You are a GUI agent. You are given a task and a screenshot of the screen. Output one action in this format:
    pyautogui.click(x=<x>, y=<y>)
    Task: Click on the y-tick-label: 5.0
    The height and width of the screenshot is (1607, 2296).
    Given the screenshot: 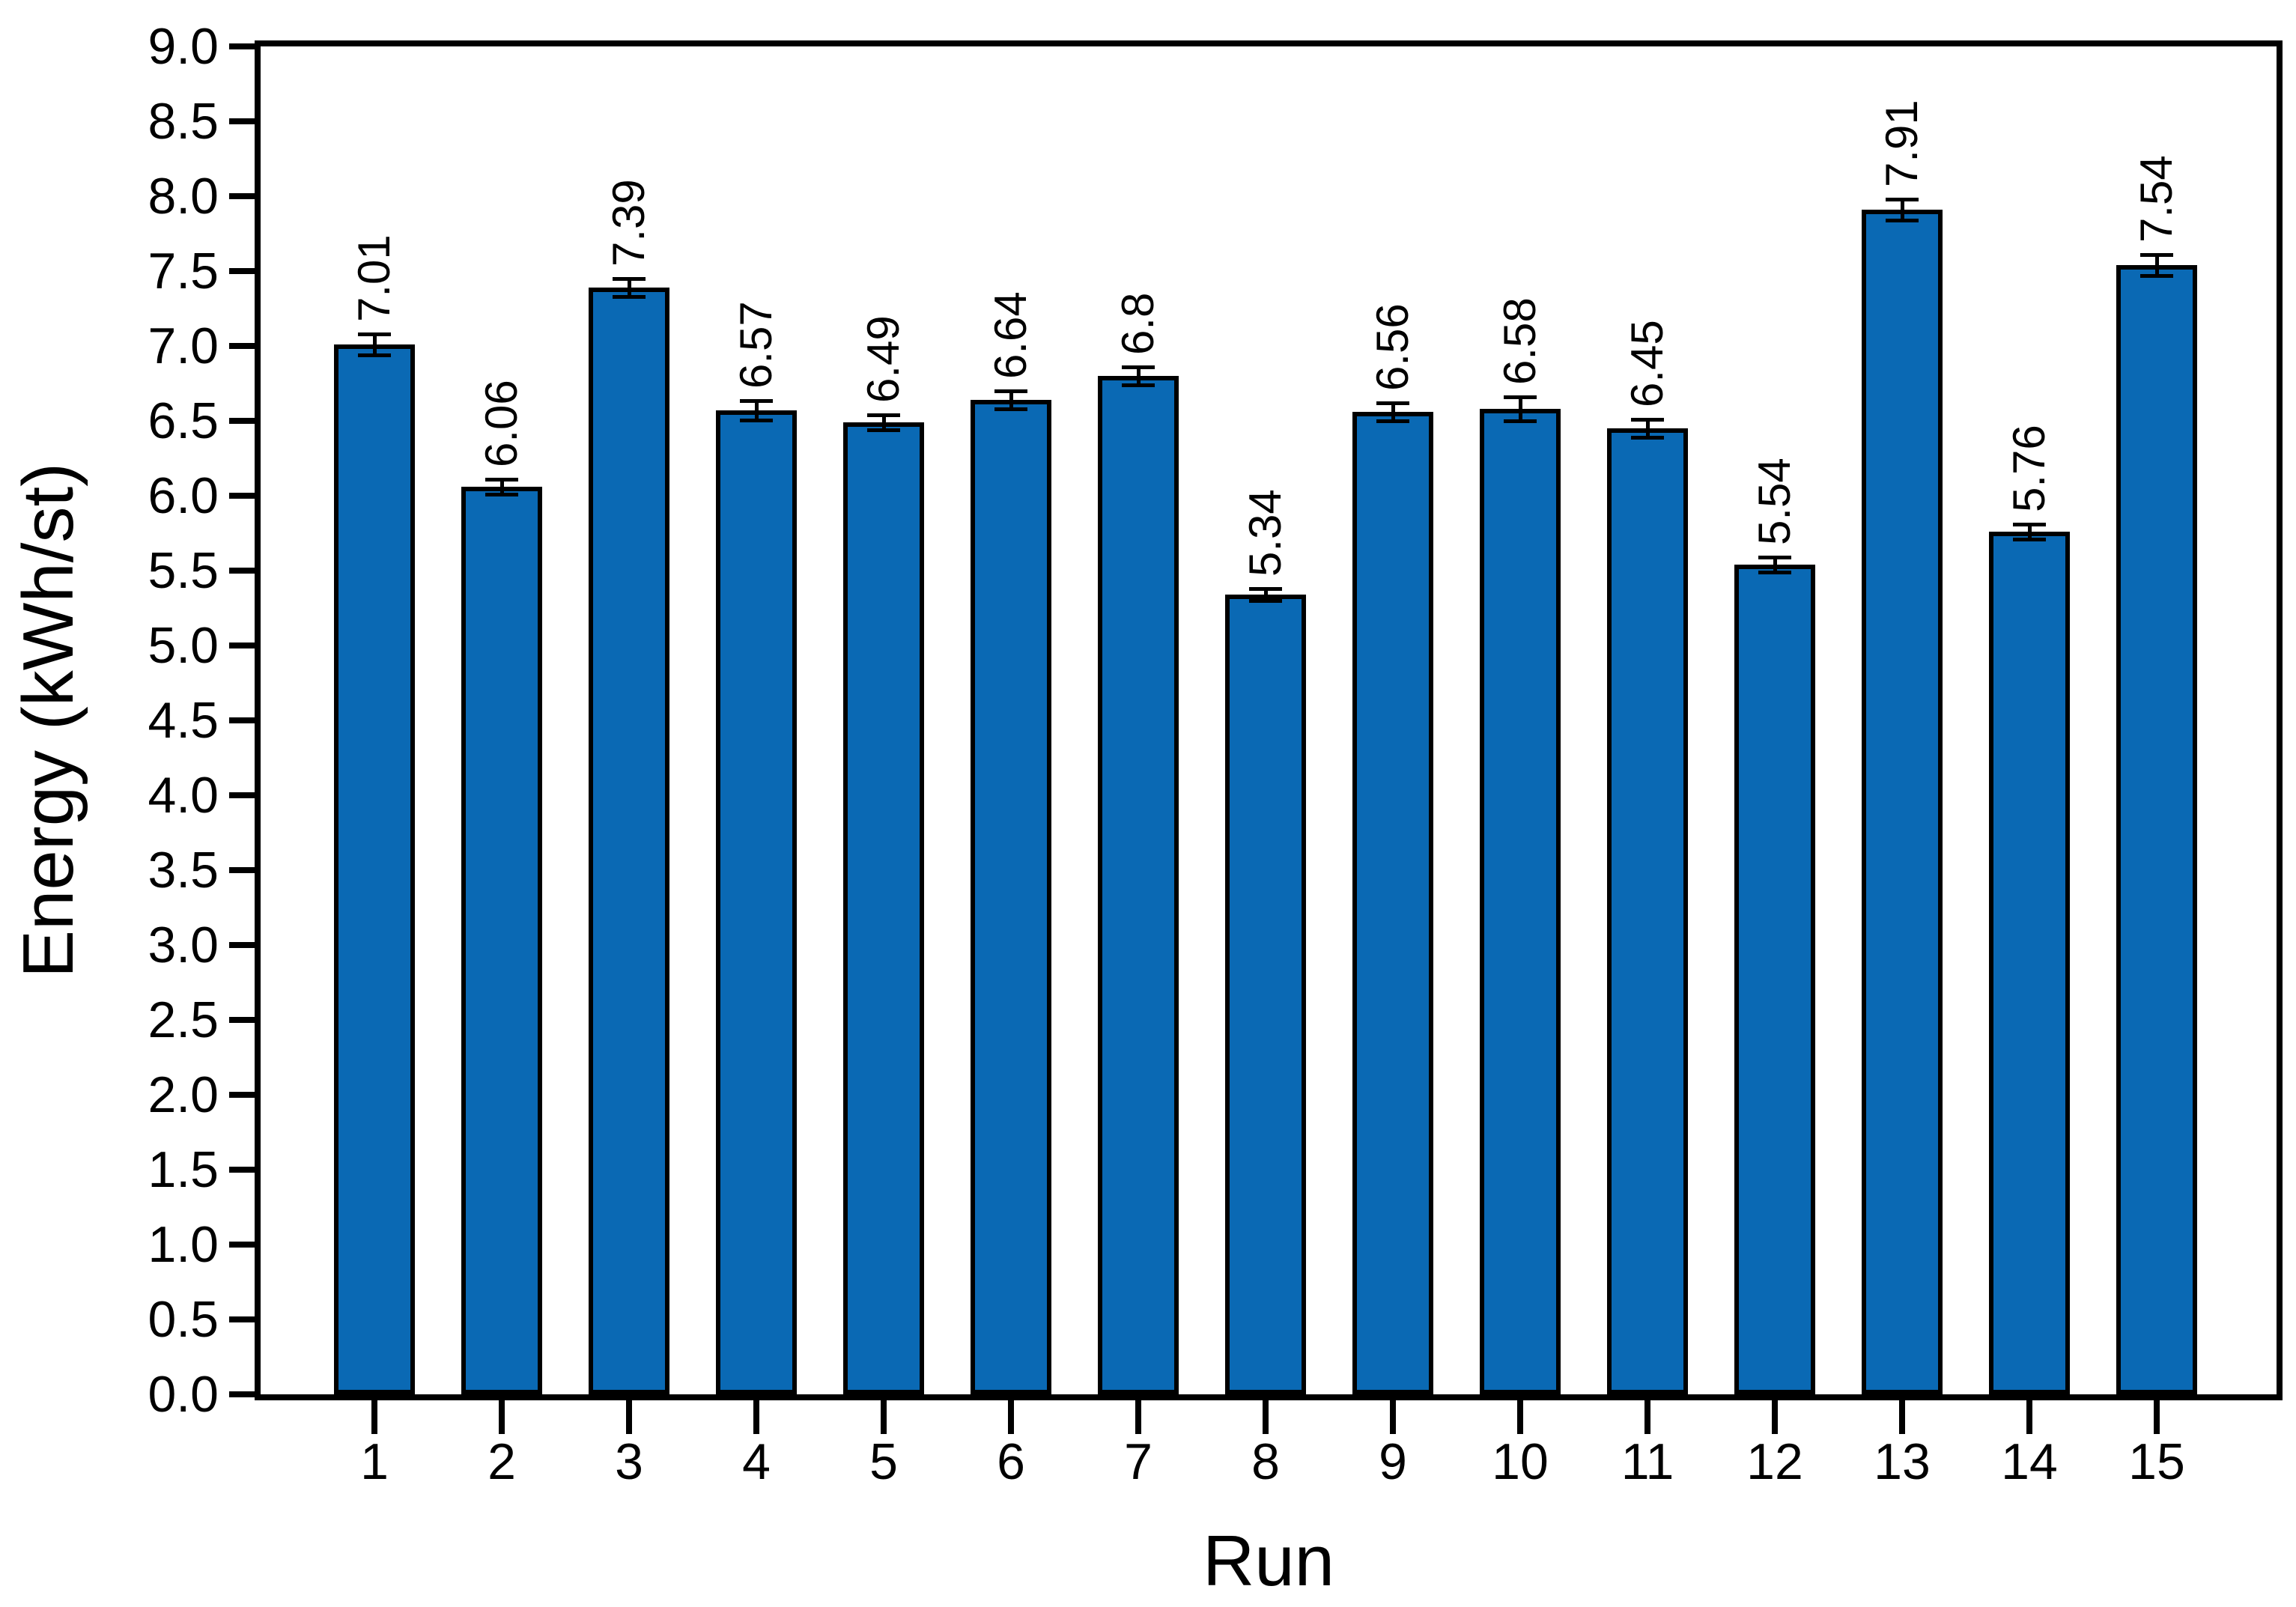 What is the action you would take?
    pyautogui.click(x=183, y=645)
    